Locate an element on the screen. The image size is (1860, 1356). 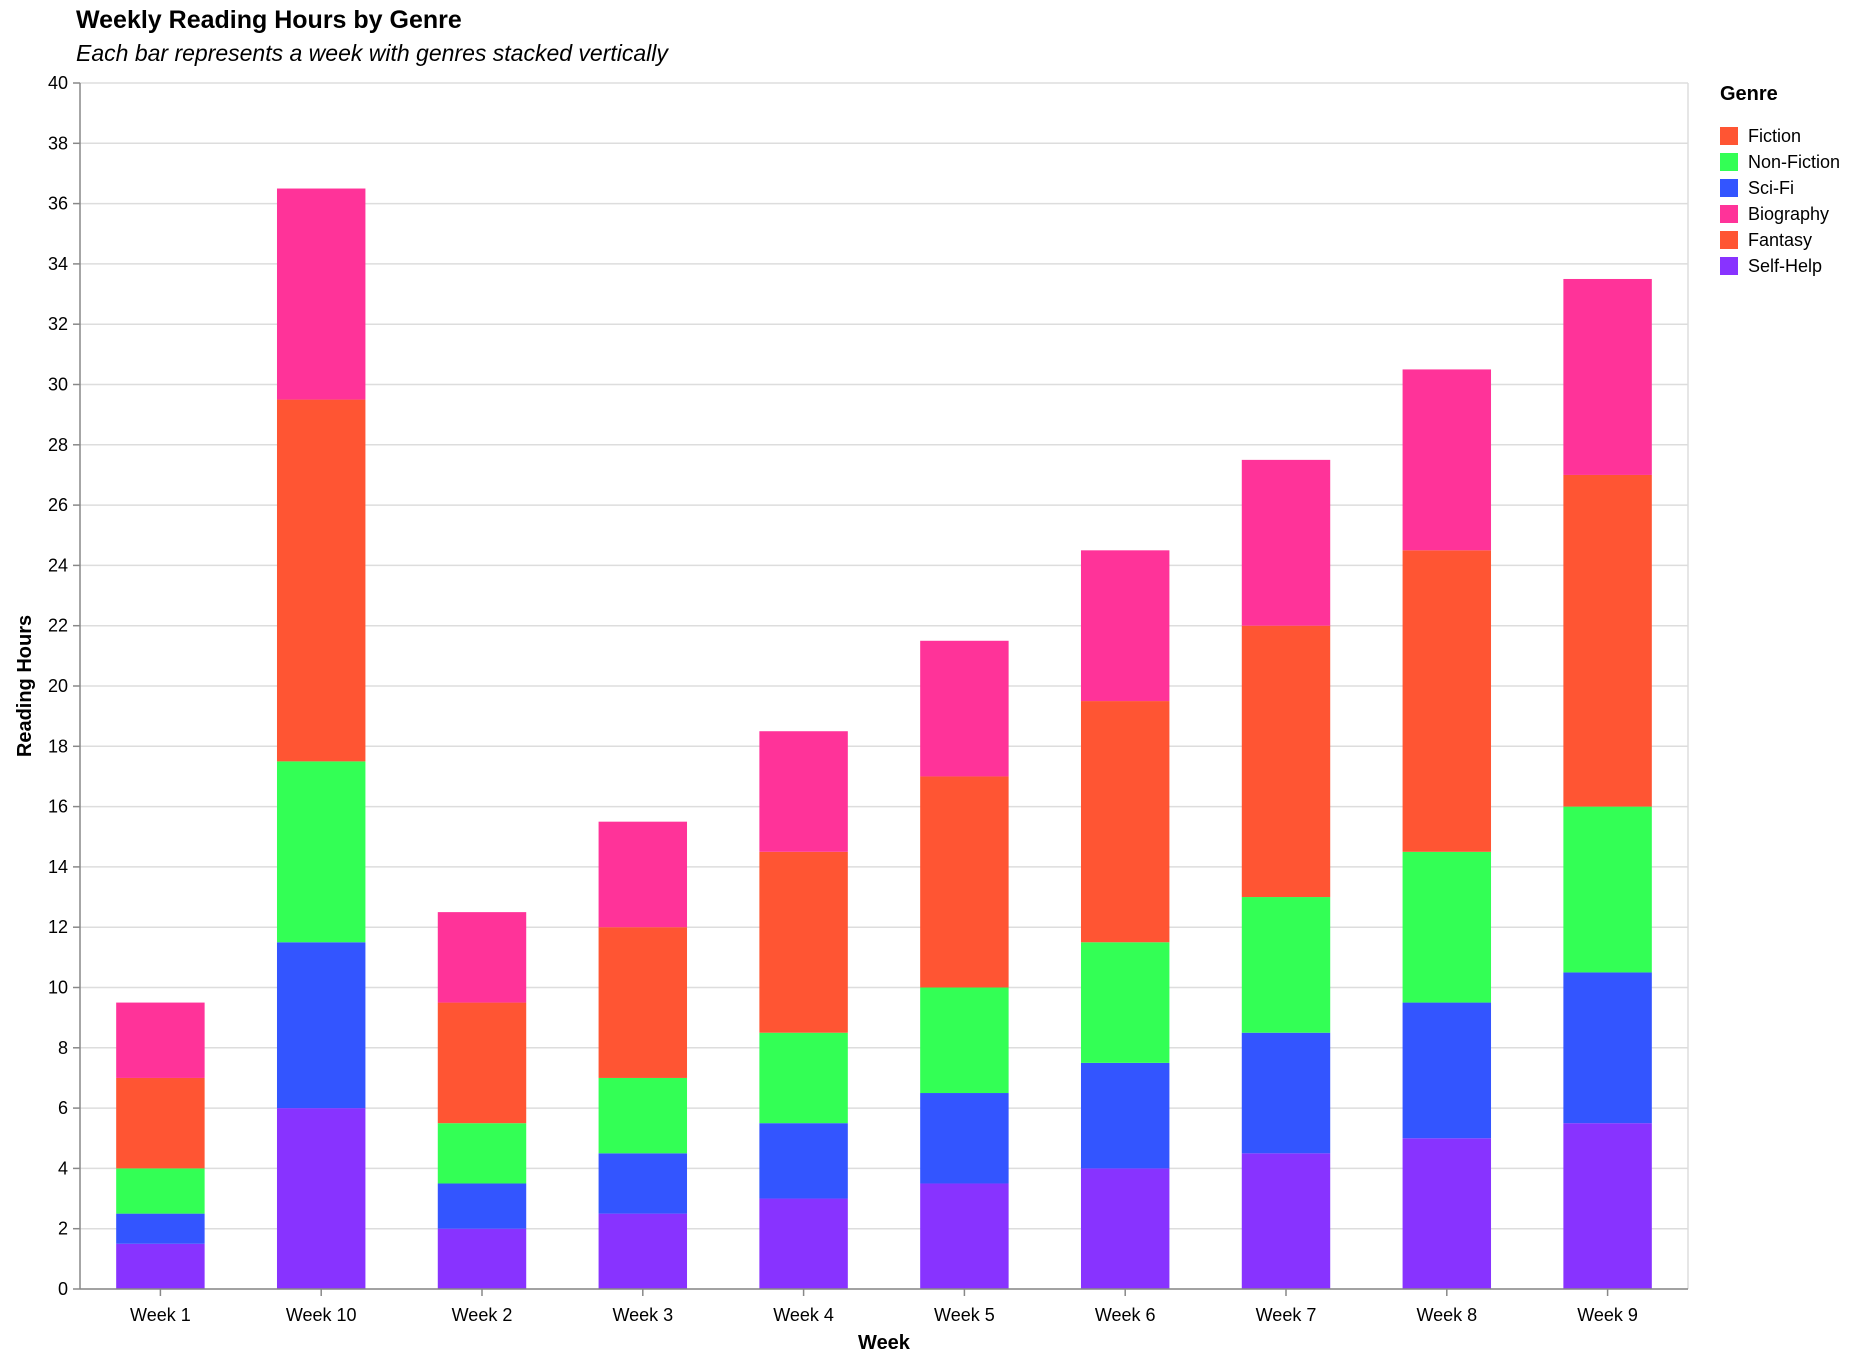
x-tick-label: Week 7 is located at coordinates (1286, 1315).